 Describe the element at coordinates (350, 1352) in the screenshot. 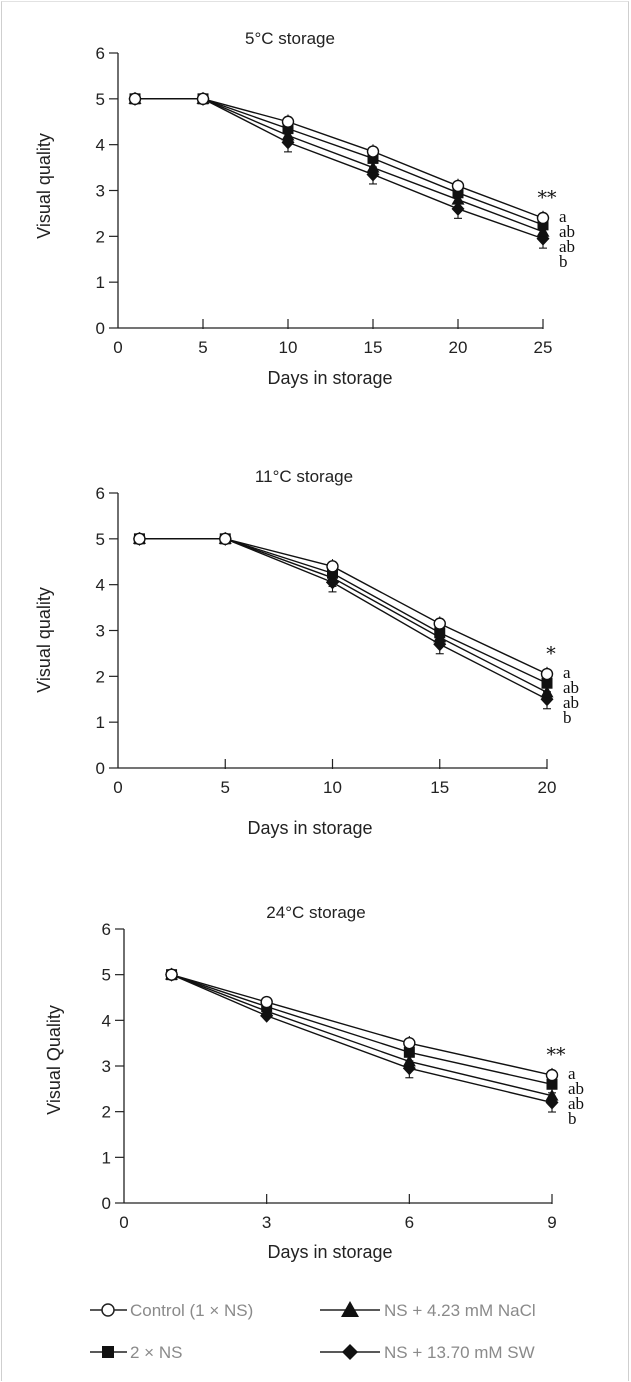

I see `filled-diamond-marker-icon` at that location.